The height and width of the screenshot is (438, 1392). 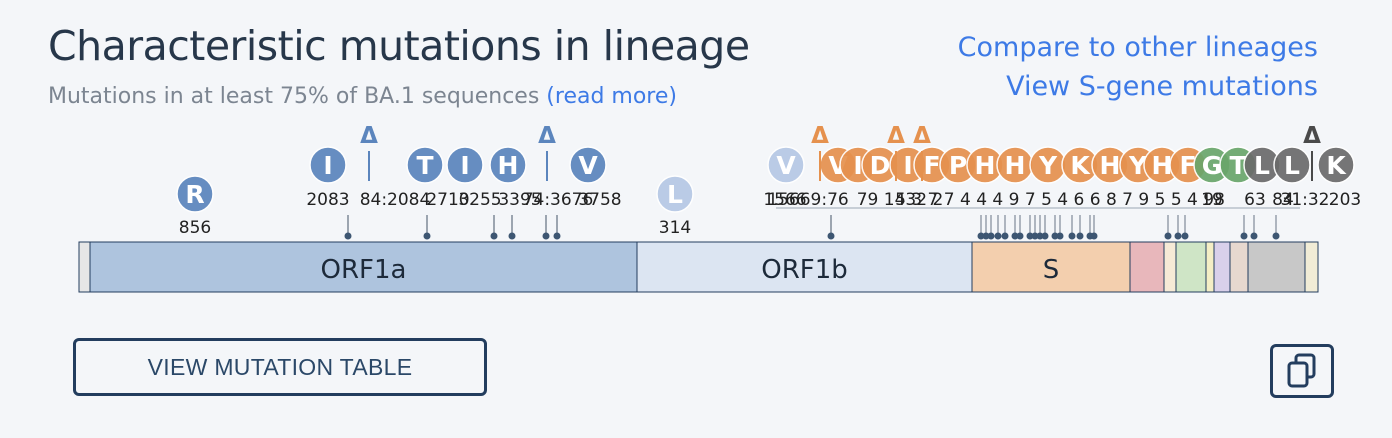 I want to click on mutation-position-label: 79 1432 2, so click(x=900, y=200).